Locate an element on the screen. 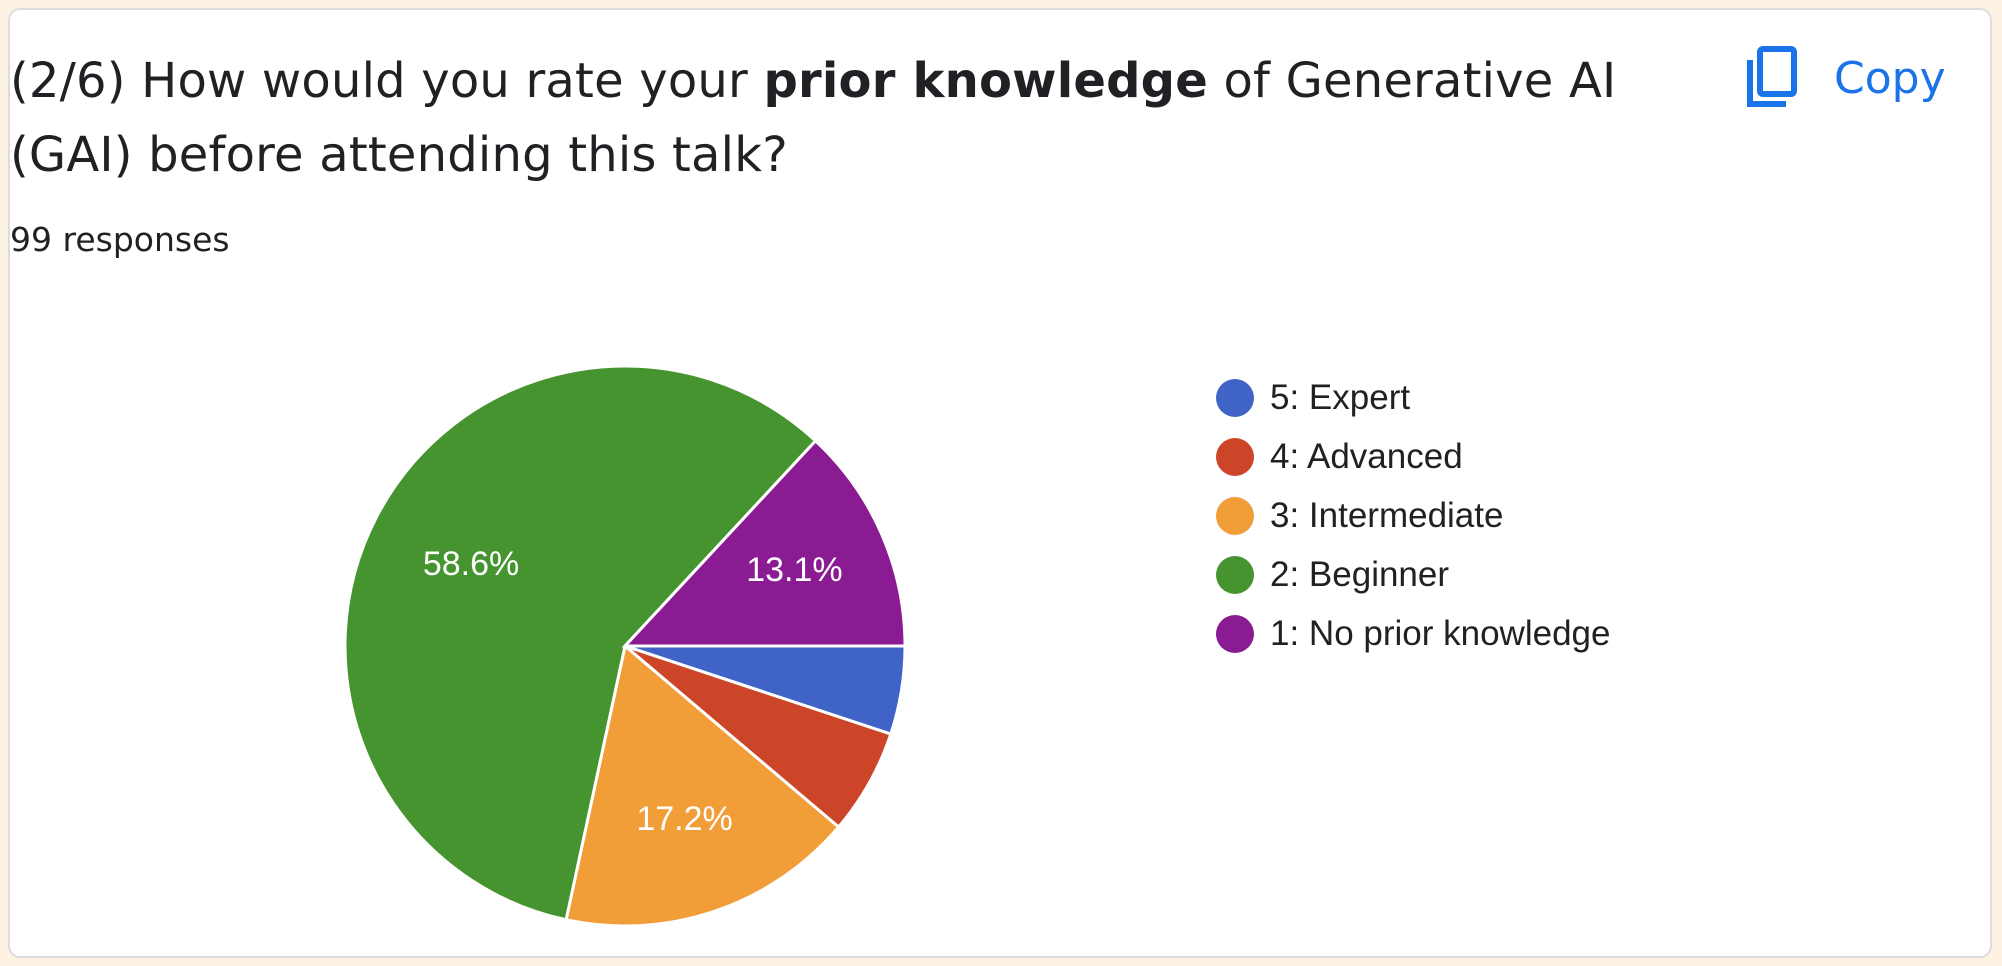  legend-item: 4: Advanced is located at coordinates (1413, 456).